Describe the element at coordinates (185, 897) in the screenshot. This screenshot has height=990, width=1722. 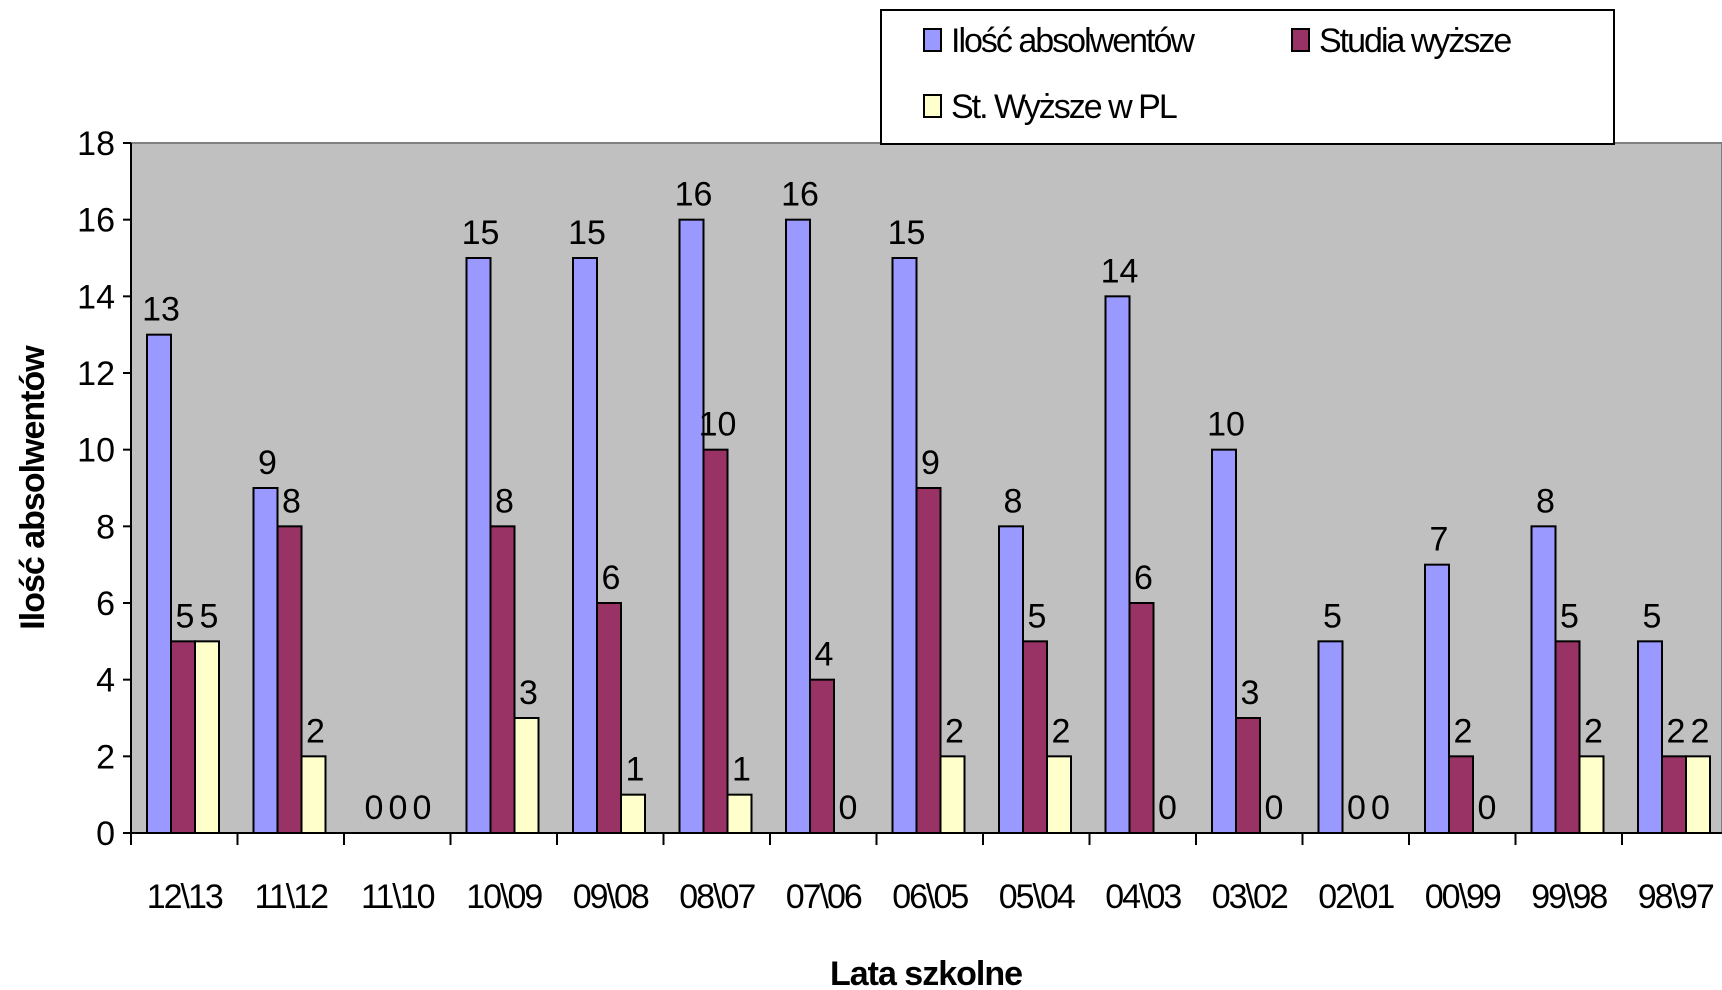
I see `x-tick-label: 12\13` at that location.